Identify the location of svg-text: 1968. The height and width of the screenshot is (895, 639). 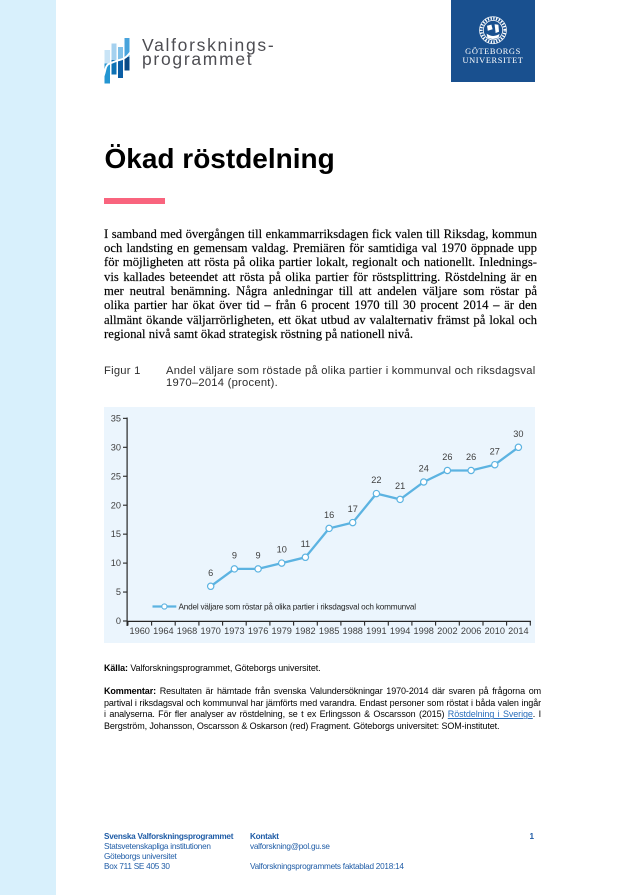
(187, 631).